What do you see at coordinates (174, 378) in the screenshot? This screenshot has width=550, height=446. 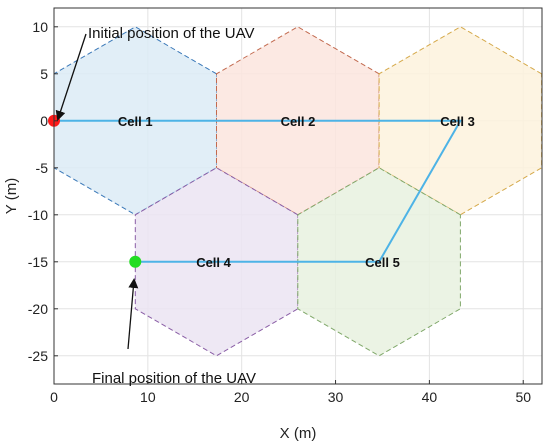 I see `final-position-annotation: Final position of the UAV` at bounding box center [174, 378].